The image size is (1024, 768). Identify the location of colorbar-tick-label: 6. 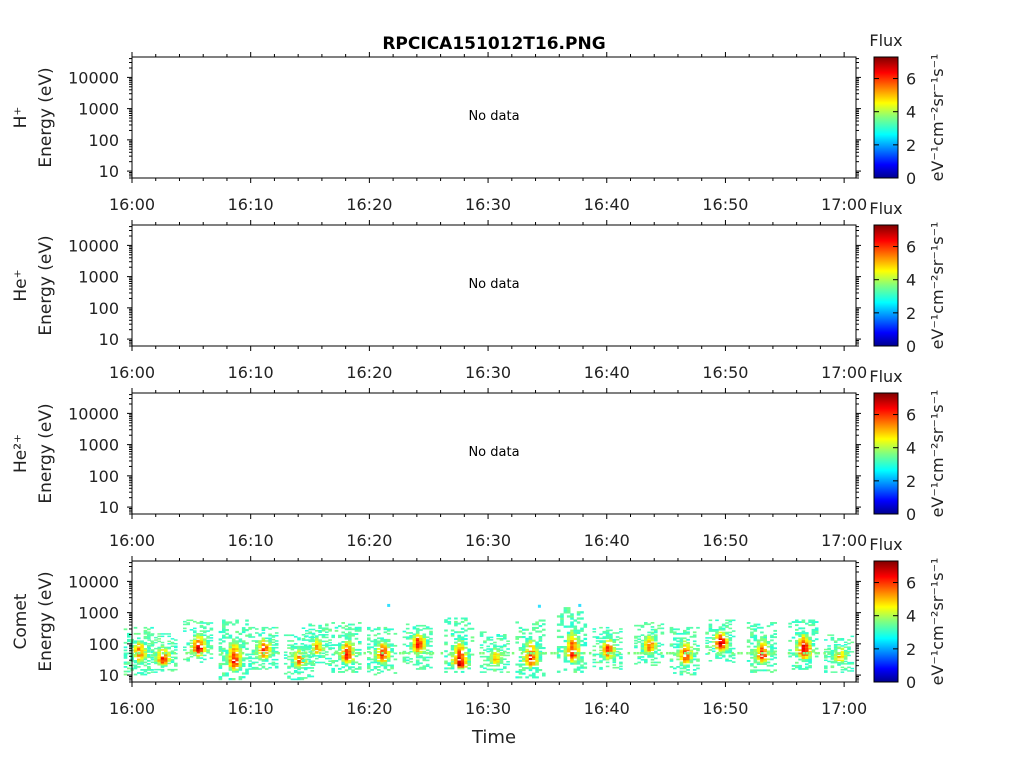
(911, 247).